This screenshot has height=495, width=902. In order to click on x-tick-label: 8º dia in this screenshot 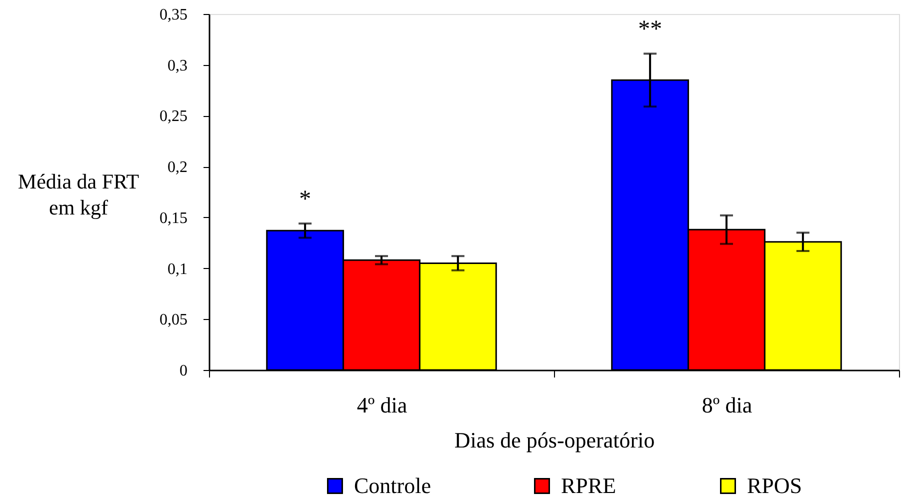, I will do `click(727, 405)`.